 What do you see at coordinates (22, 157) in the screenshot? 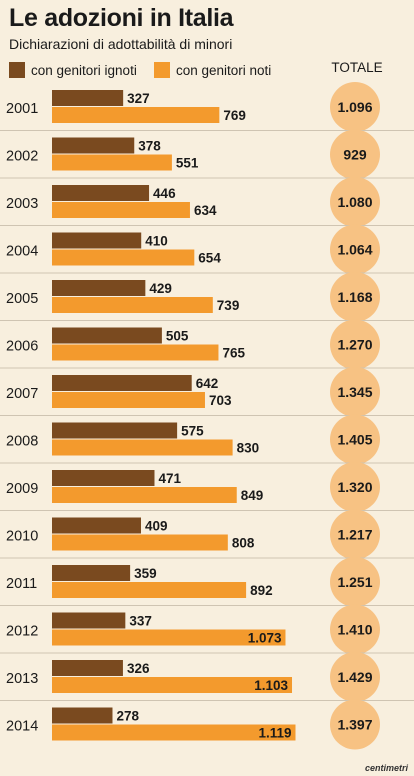
I see `year-label: 2002` at bounding box center [22, 157].